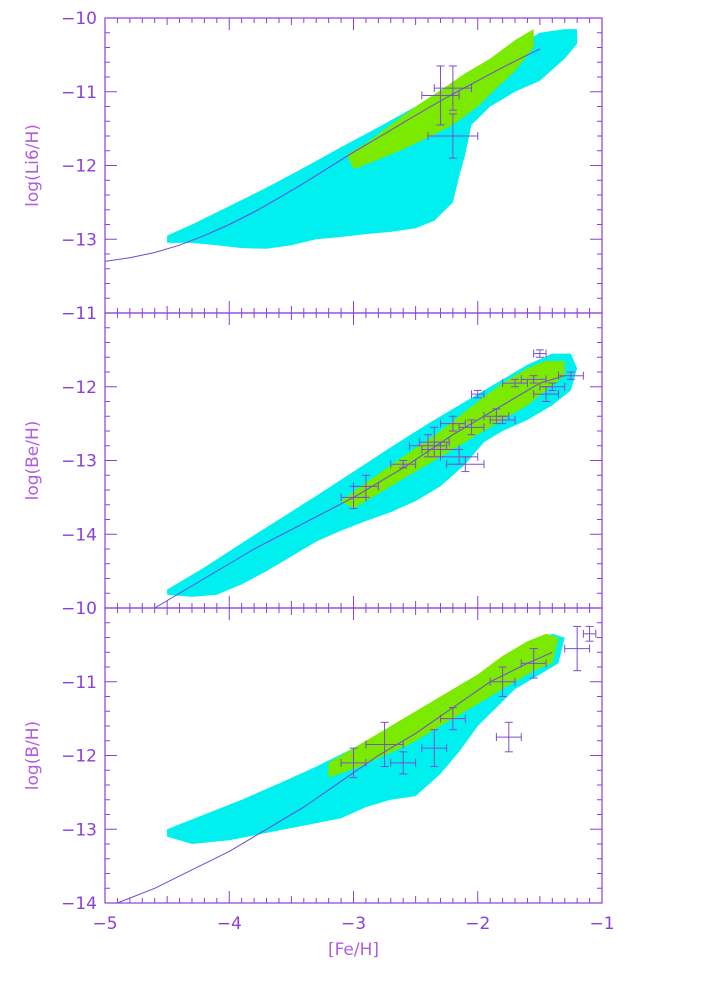  I want to click on model-curve, so click(323, 155).